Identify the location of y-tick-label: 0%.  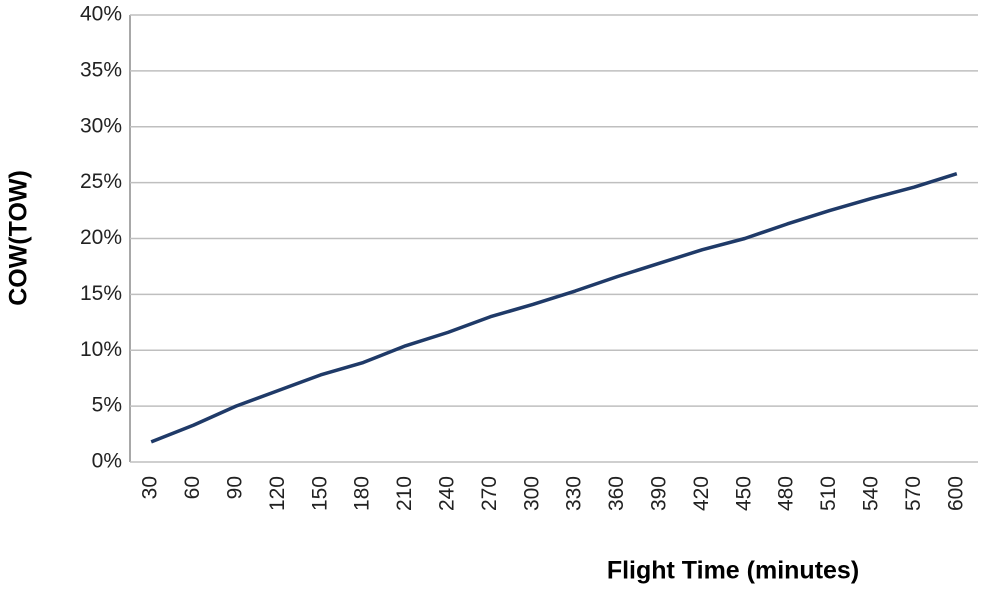
(107, 461).